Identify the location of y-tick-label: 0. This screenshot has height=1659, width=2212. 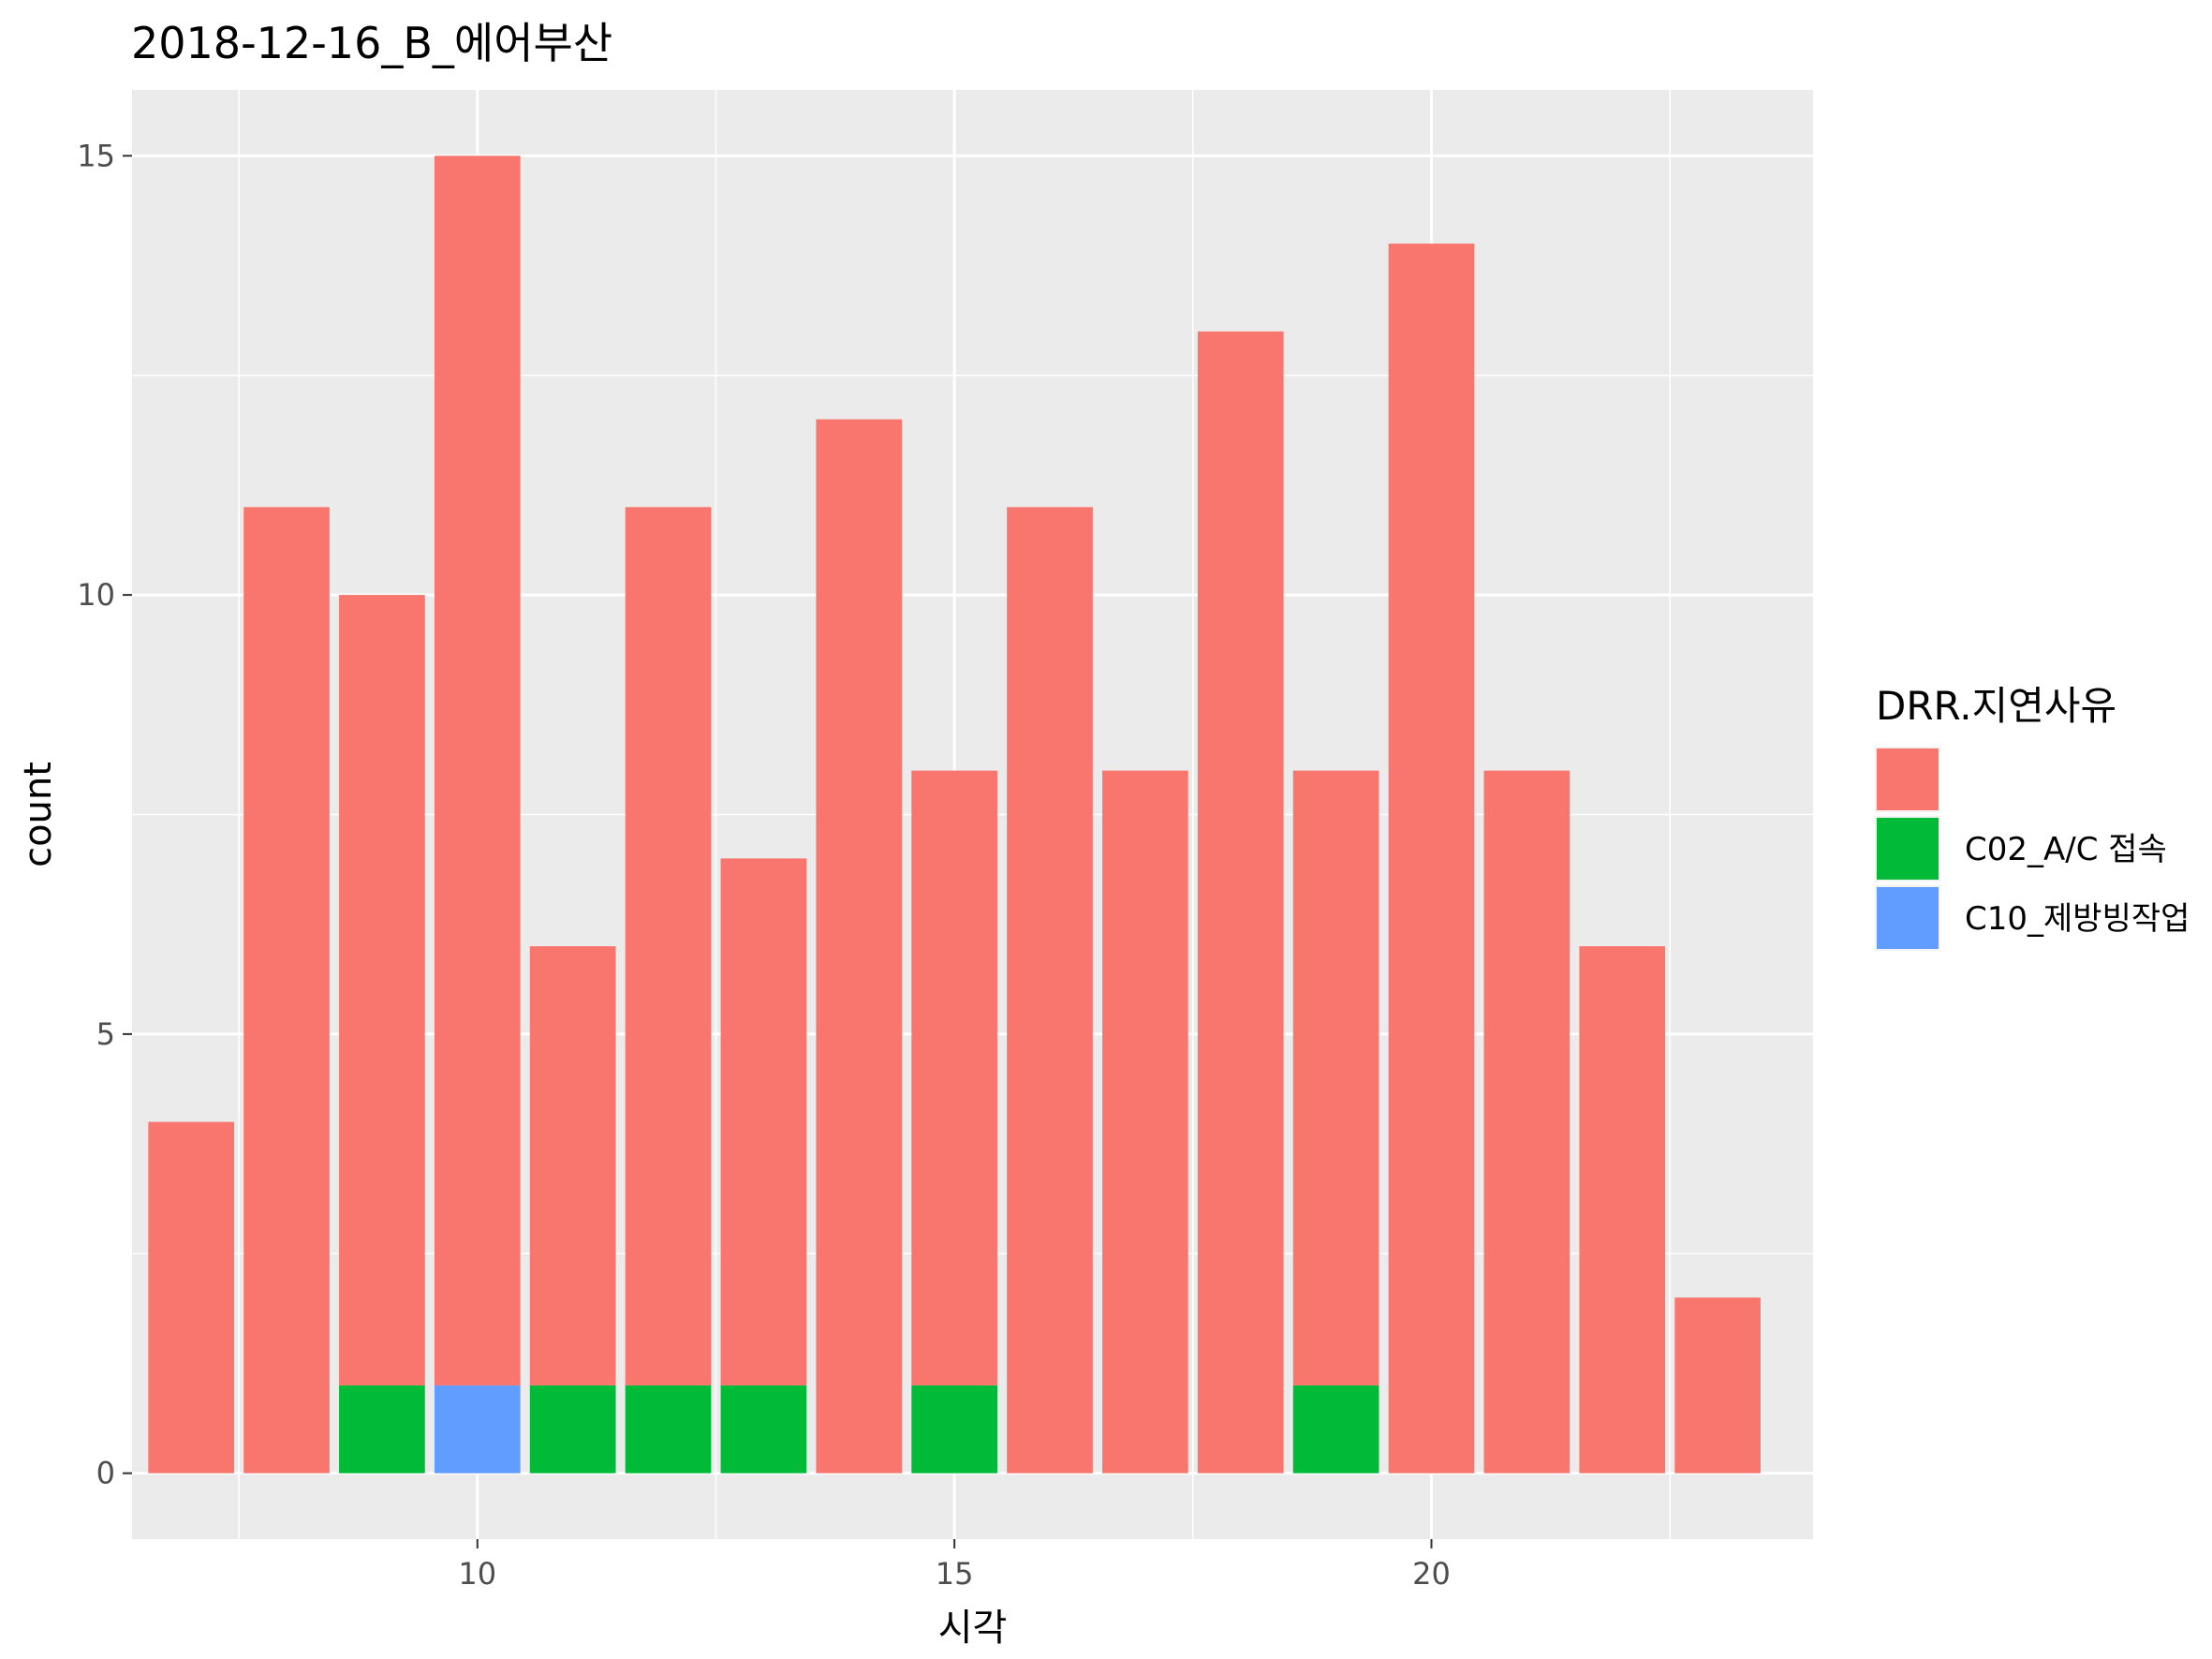
(106, 1474).